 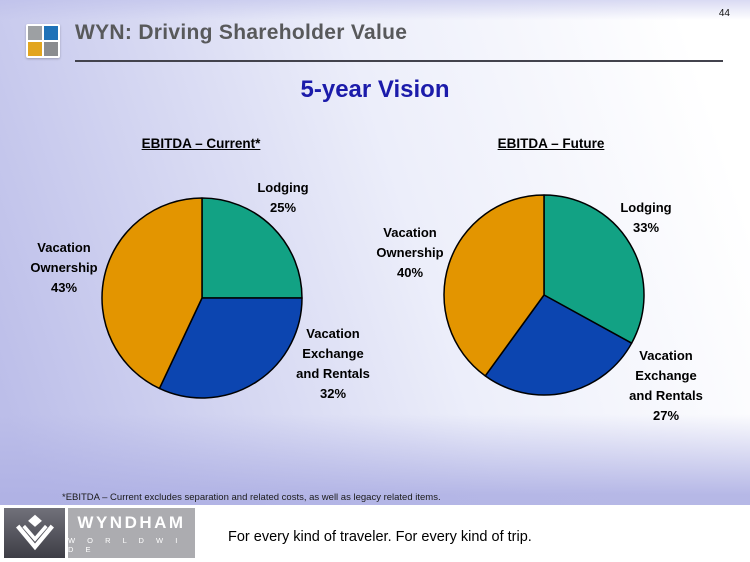 What do you see at coordinates (131, 522) in the screenshot?
I see `brand-name: WYNDHAM` at bounding box center [131, 522].